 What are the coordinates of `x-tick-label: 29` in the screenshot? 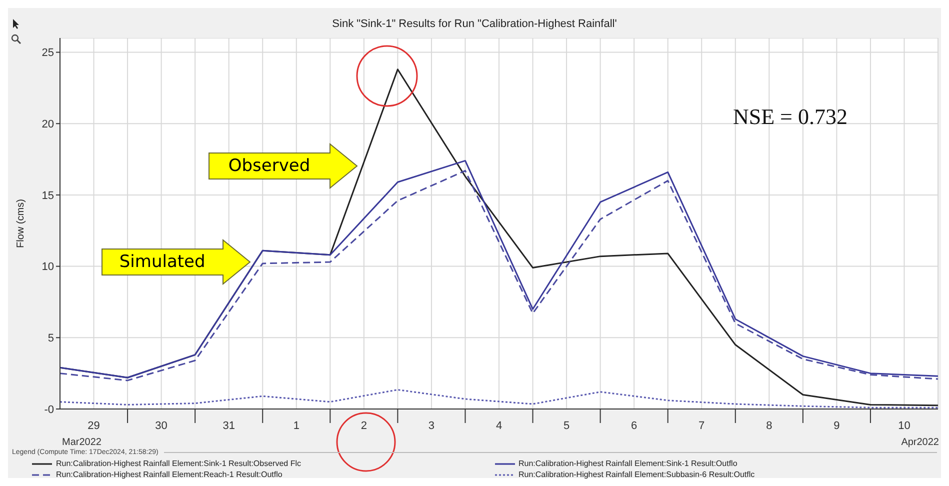 It's located at (94, 426).